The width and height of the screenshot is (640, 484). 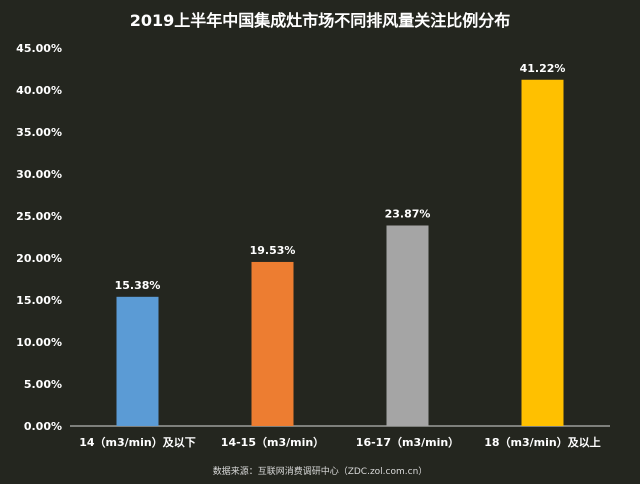 I want to click on y-tick-label: 10.00%, so click(x=39, y=342).